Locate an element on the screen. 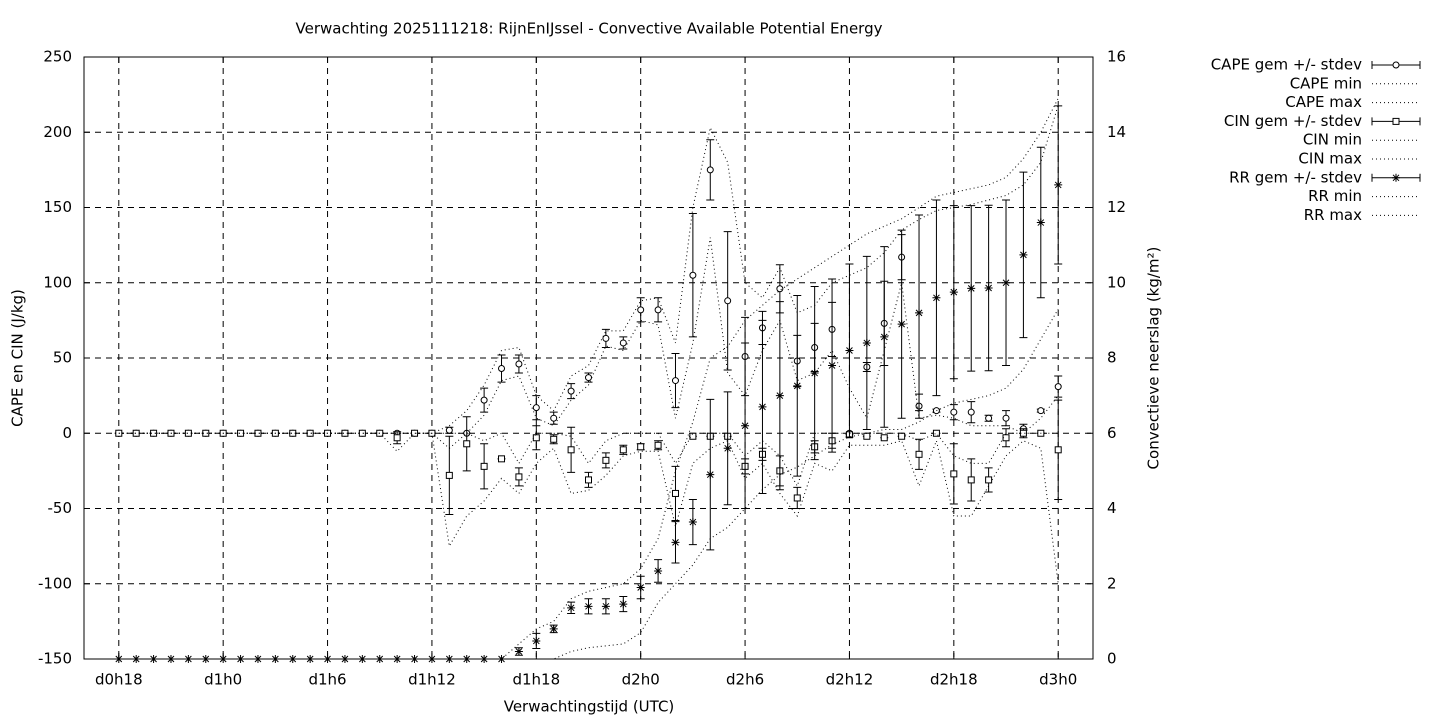 This screenshot has height=720, width=1440. y2-tick-label: 2 is located at coordinates (1112, 583).